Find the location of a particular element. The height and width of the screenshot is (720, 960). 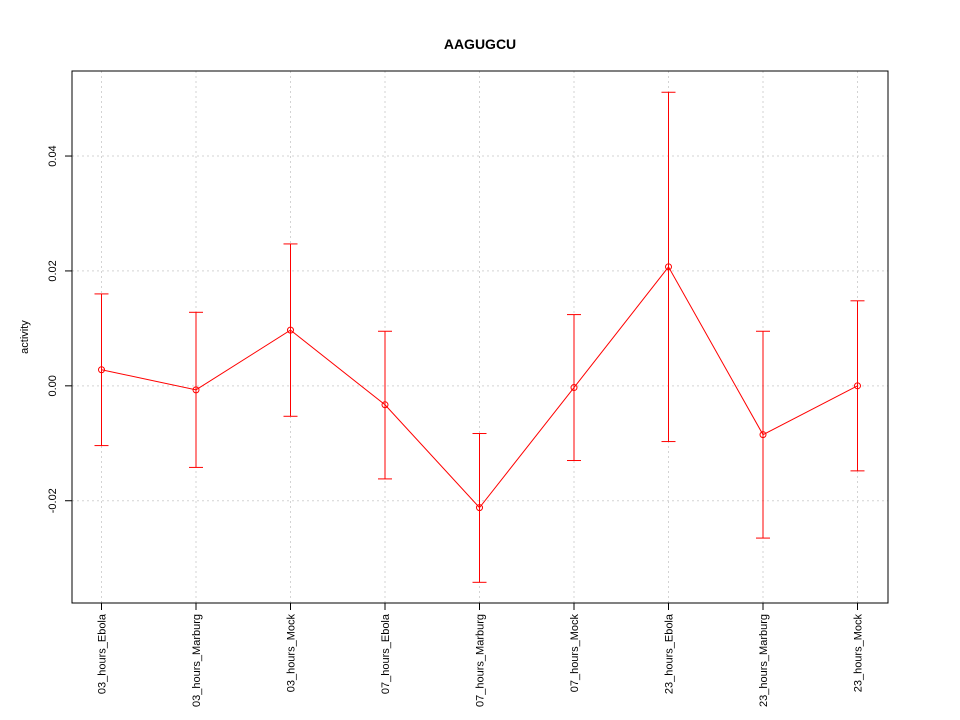

x-tick-label: 07_hours_Ebola is located at coordinates (386, 653).